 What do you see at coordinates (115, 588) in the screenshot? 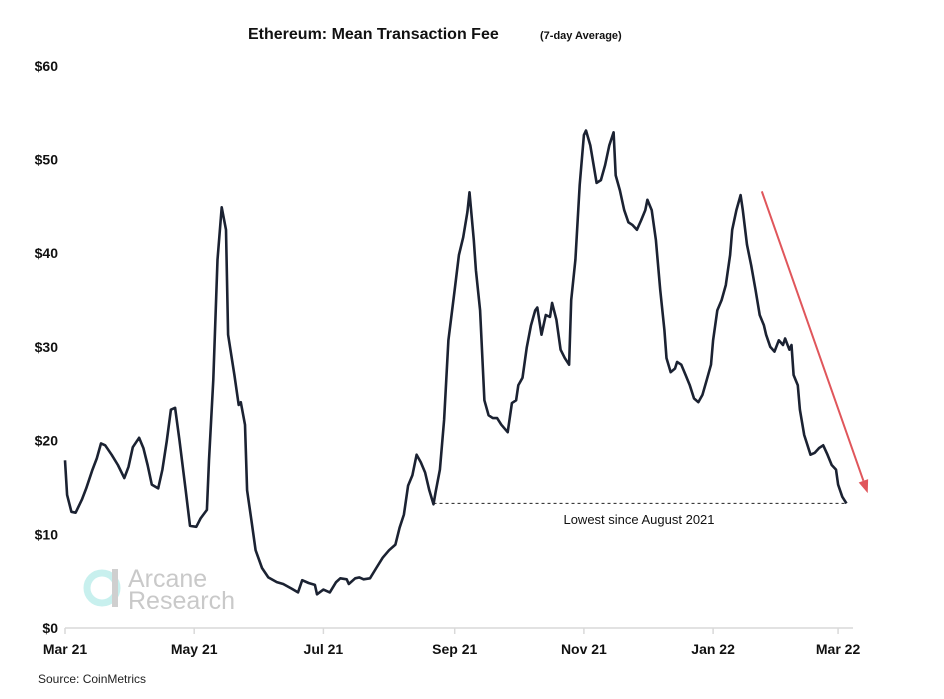
I see `watermark-bar-icon` at bounding box center [115, 588].